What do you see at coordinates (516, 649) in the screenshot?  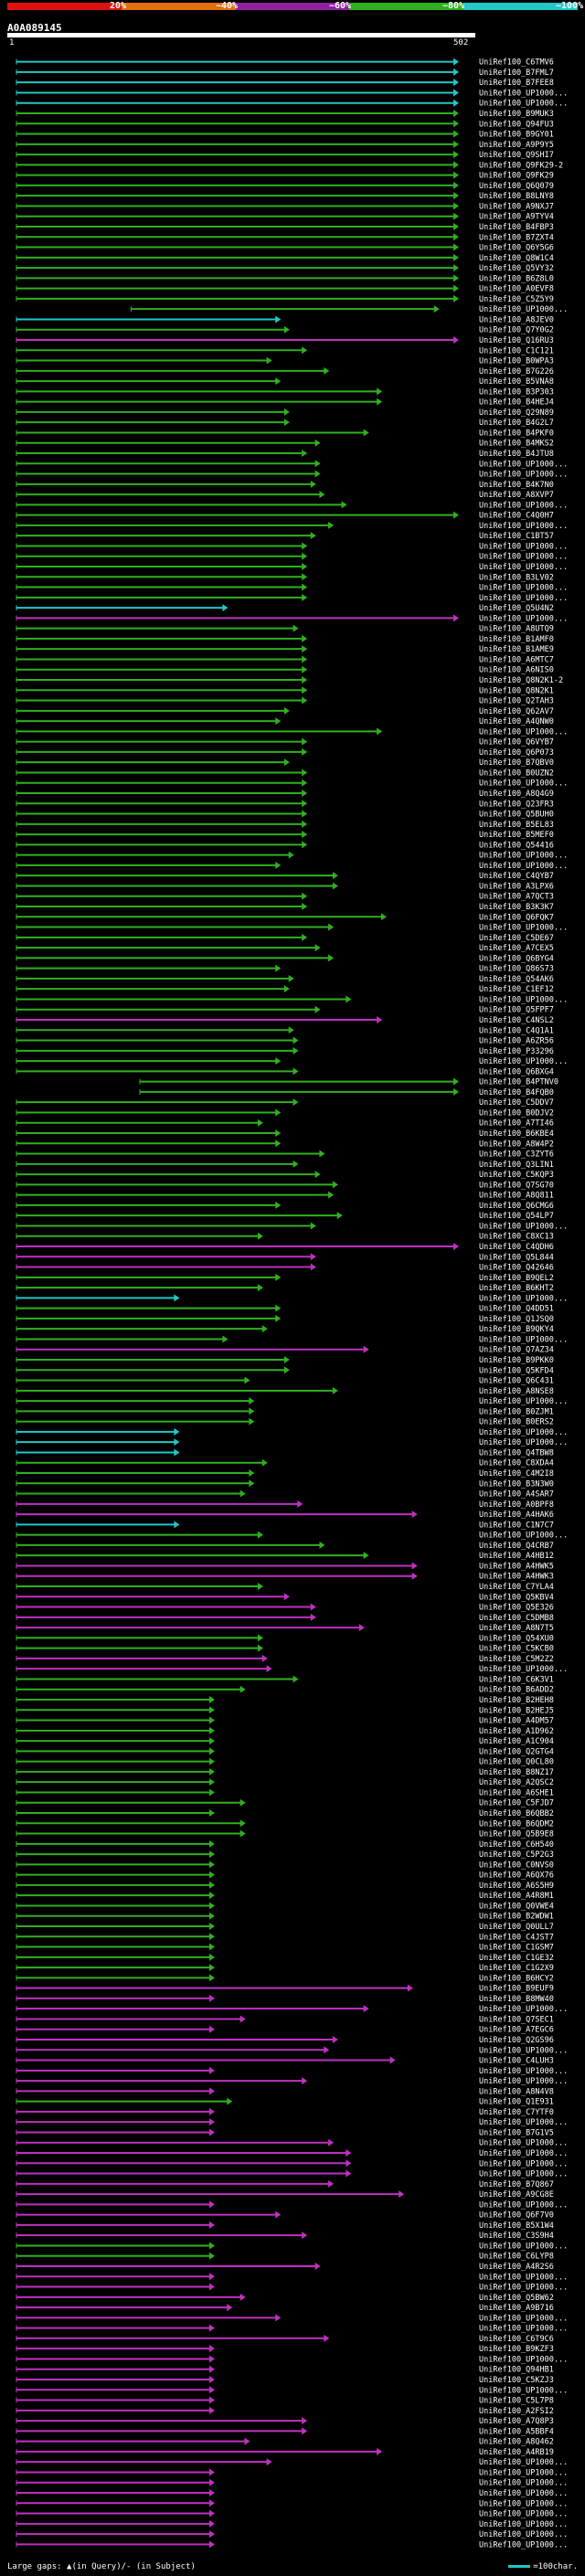 I see `hit-label: UniRef100_B1AME9` at bounding box center [516, 649].